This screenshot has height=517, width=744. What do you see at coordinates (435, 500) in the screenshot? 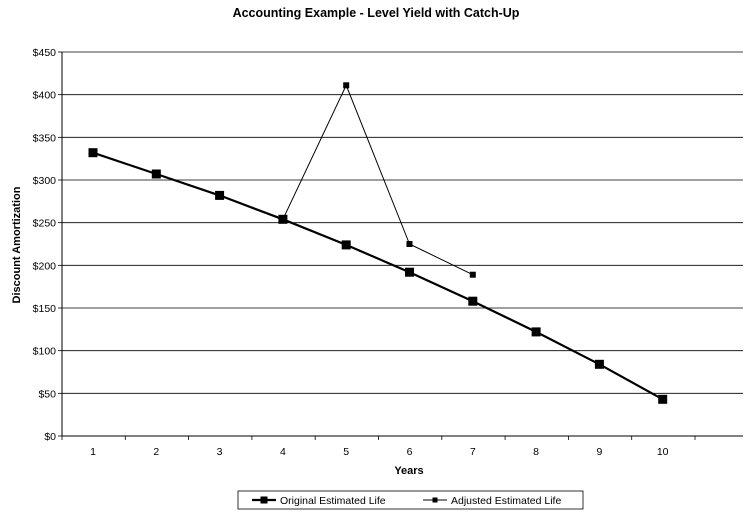
I see `legend-marker-adjusted` at bounding box center [435, 500].